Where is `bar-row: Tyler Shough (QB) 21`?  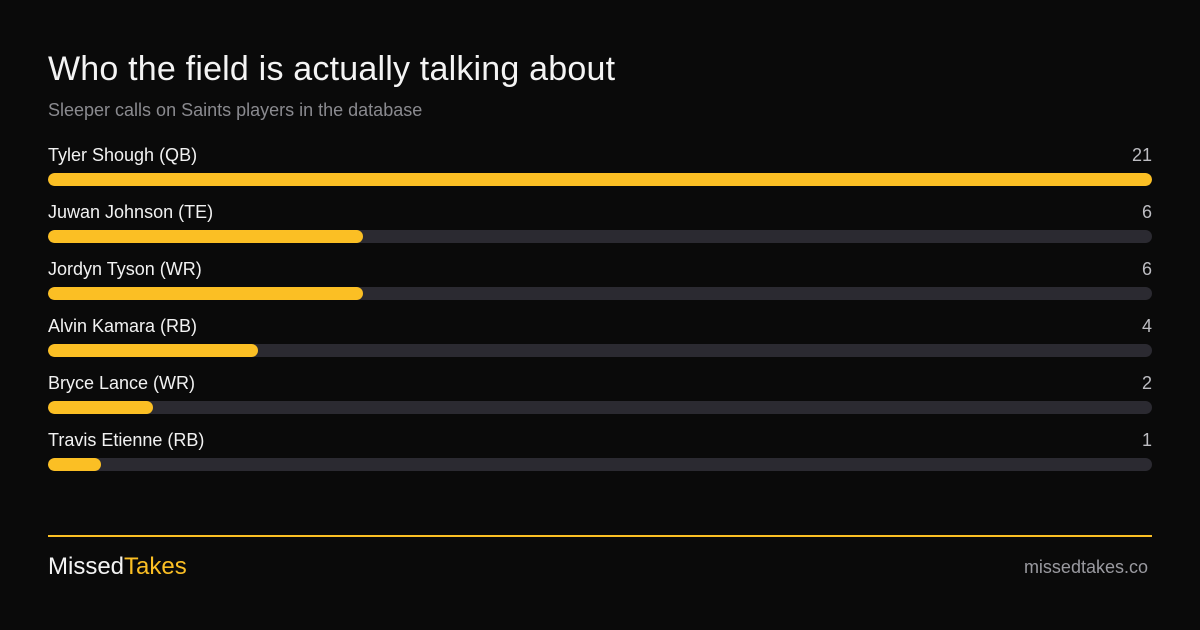
bar-row: Tyler Shough (QB) 21 is located at coordinates (600, 172).